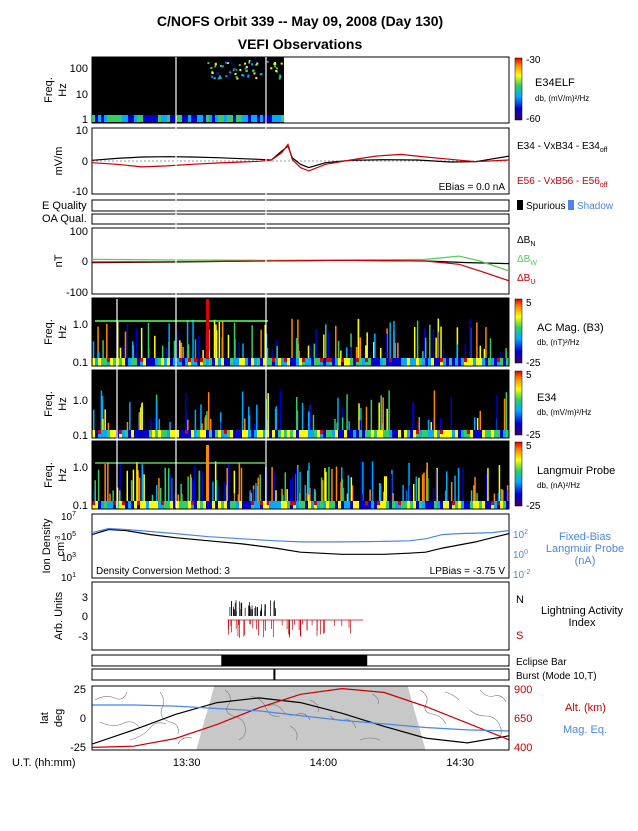 This screenshot has width=638, height=831. What do you see at coordinates (527, 572) in the screenshot?
I see `density-rtick-minus2-exp: -2` at bounding box center [527, 572].